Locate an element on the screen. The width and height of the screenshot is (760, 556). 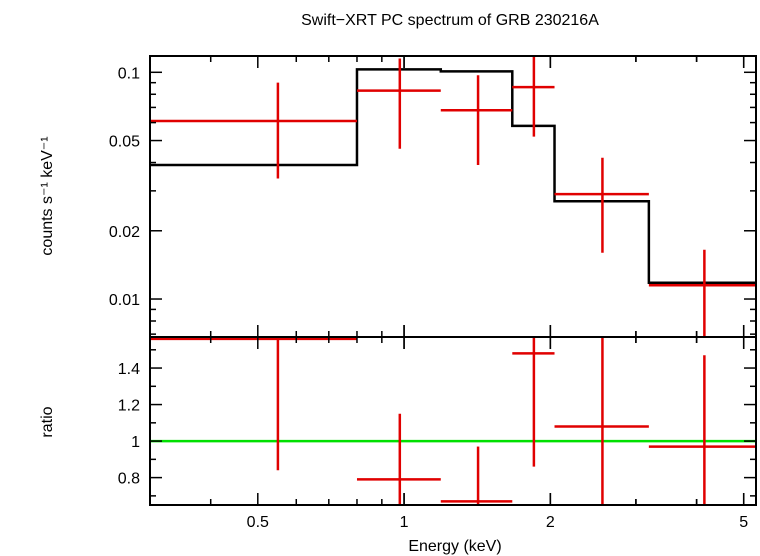
spectrum-ytick-label: 0.05 is located at coordinates (124, 142).